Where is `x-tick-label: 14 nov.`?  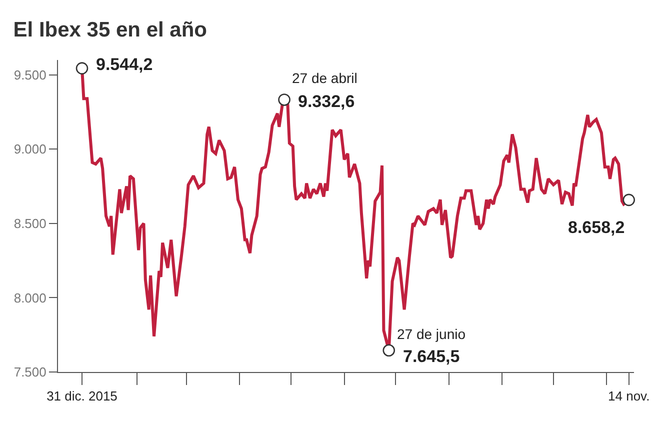
x-tick-label: 14 nov. is located at coordinates (629, 396).